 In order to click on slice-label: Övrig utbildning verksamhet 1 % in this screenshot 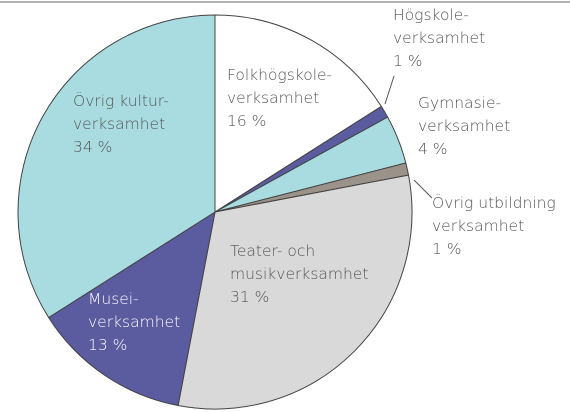, I will do `click(494, 225)`.